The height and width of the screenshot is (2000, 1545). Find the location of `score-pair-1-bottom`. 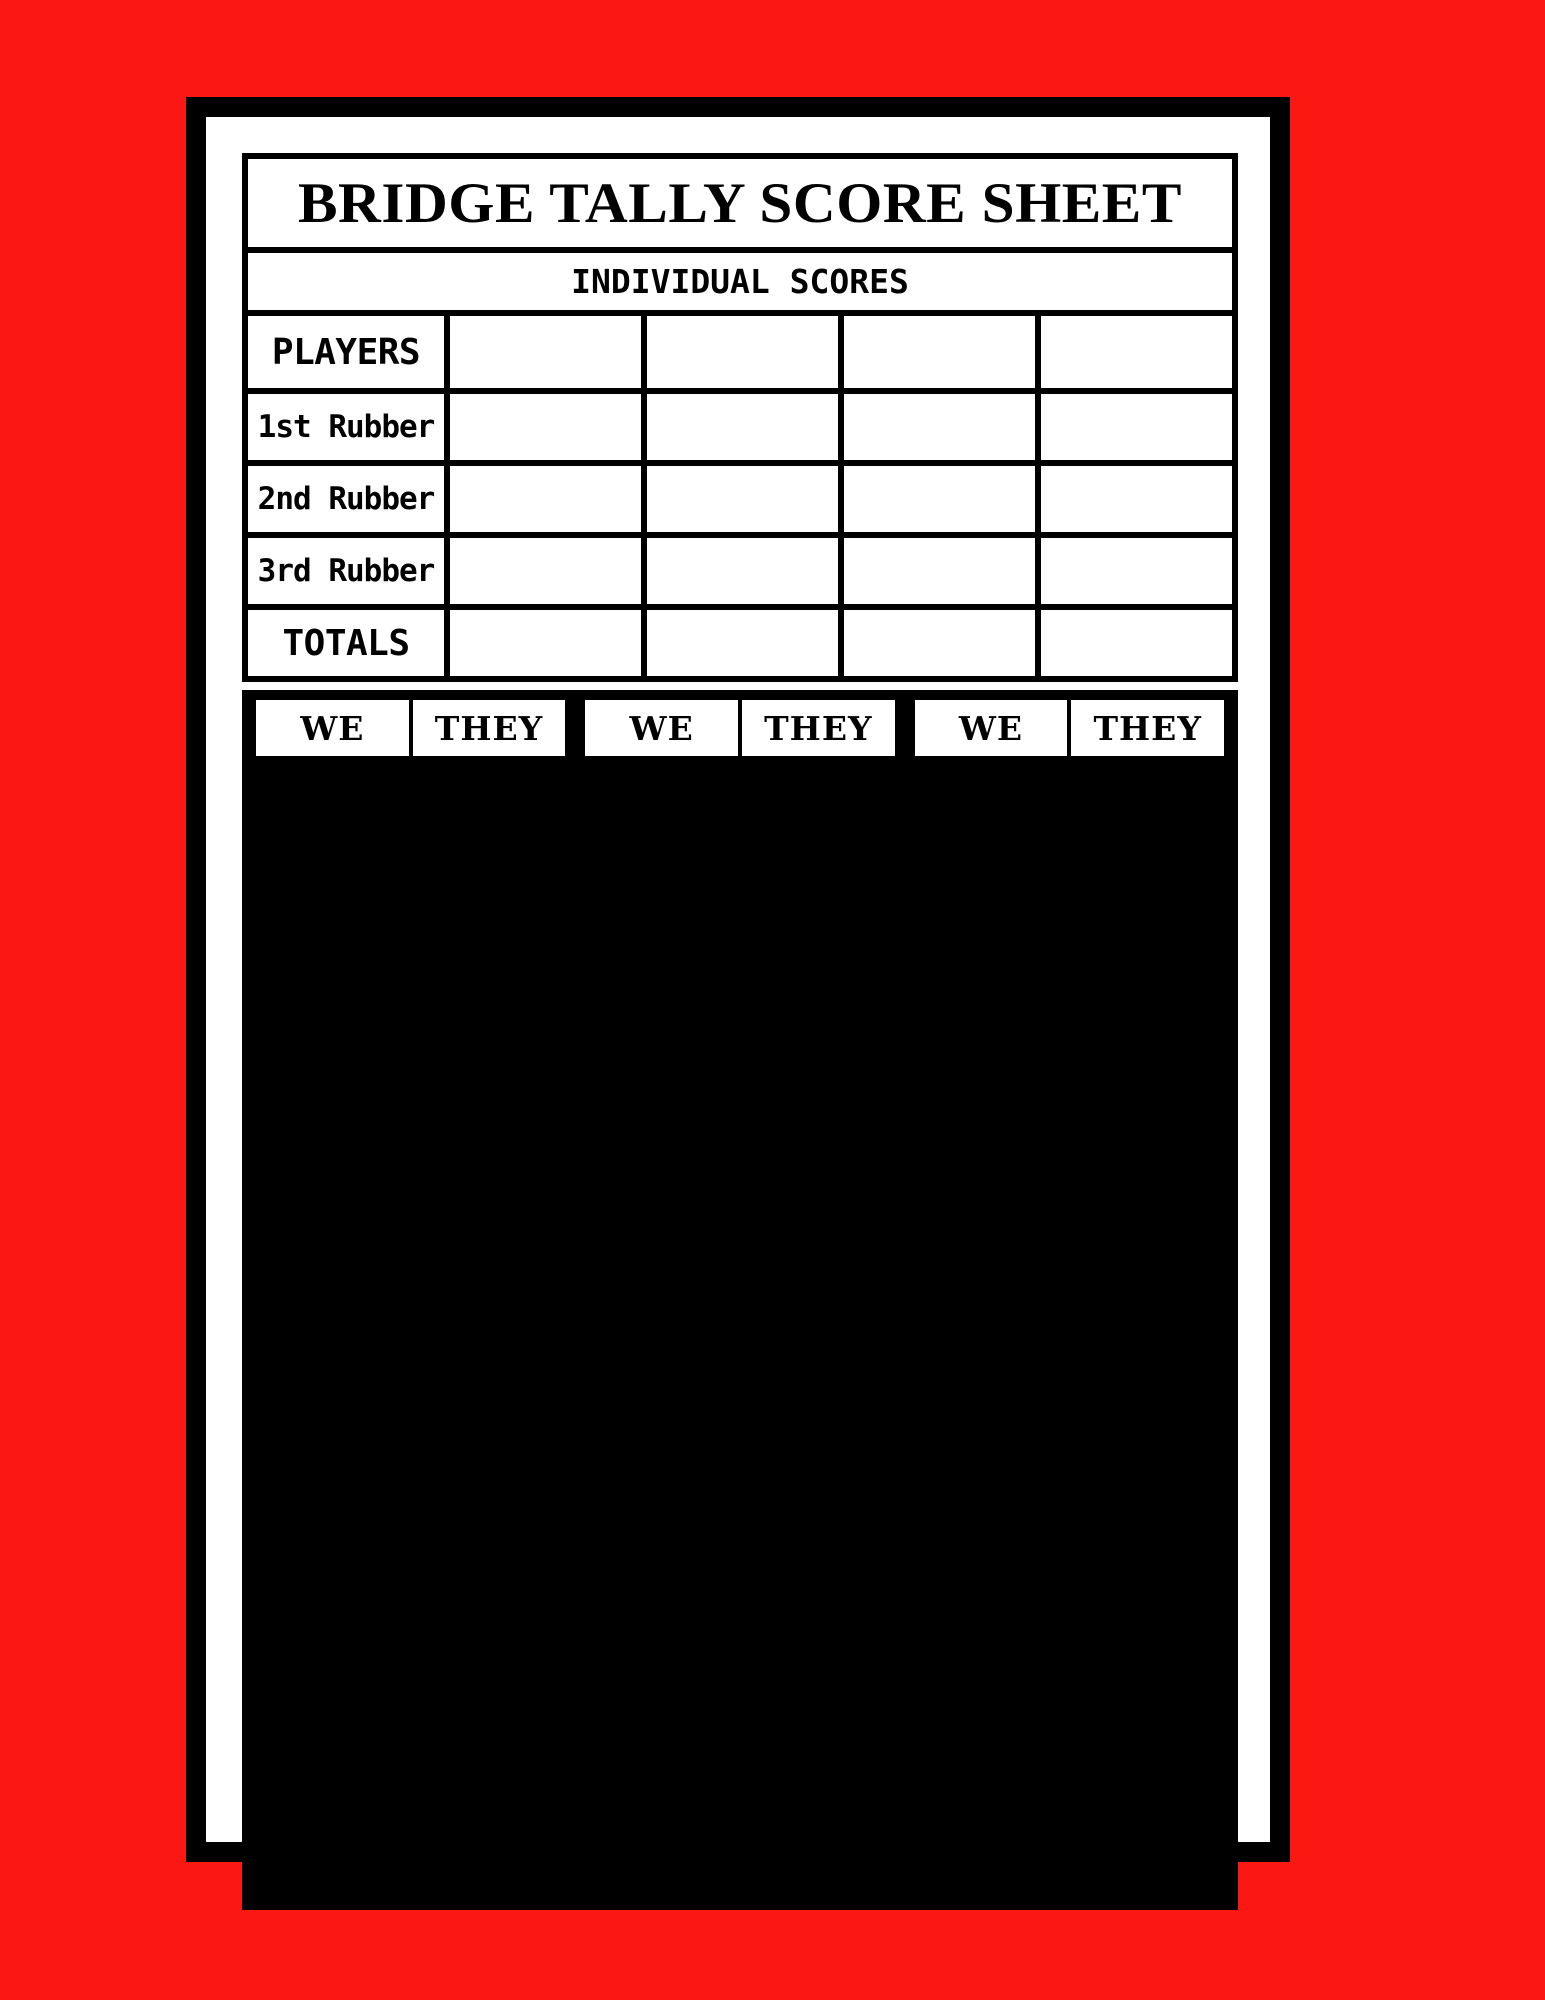

score-pair-1-bottom is located at coordinates (411, 1566).